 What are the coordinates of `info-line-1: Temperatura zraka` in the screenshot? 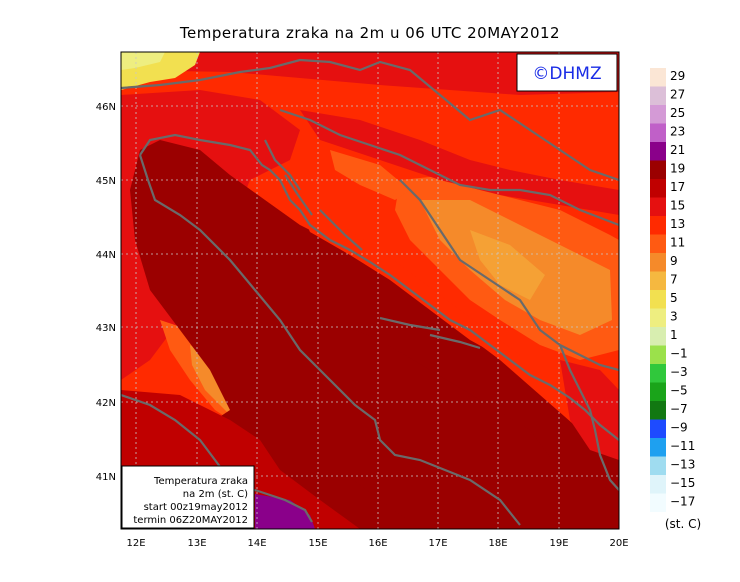 It's located at (200, 481).